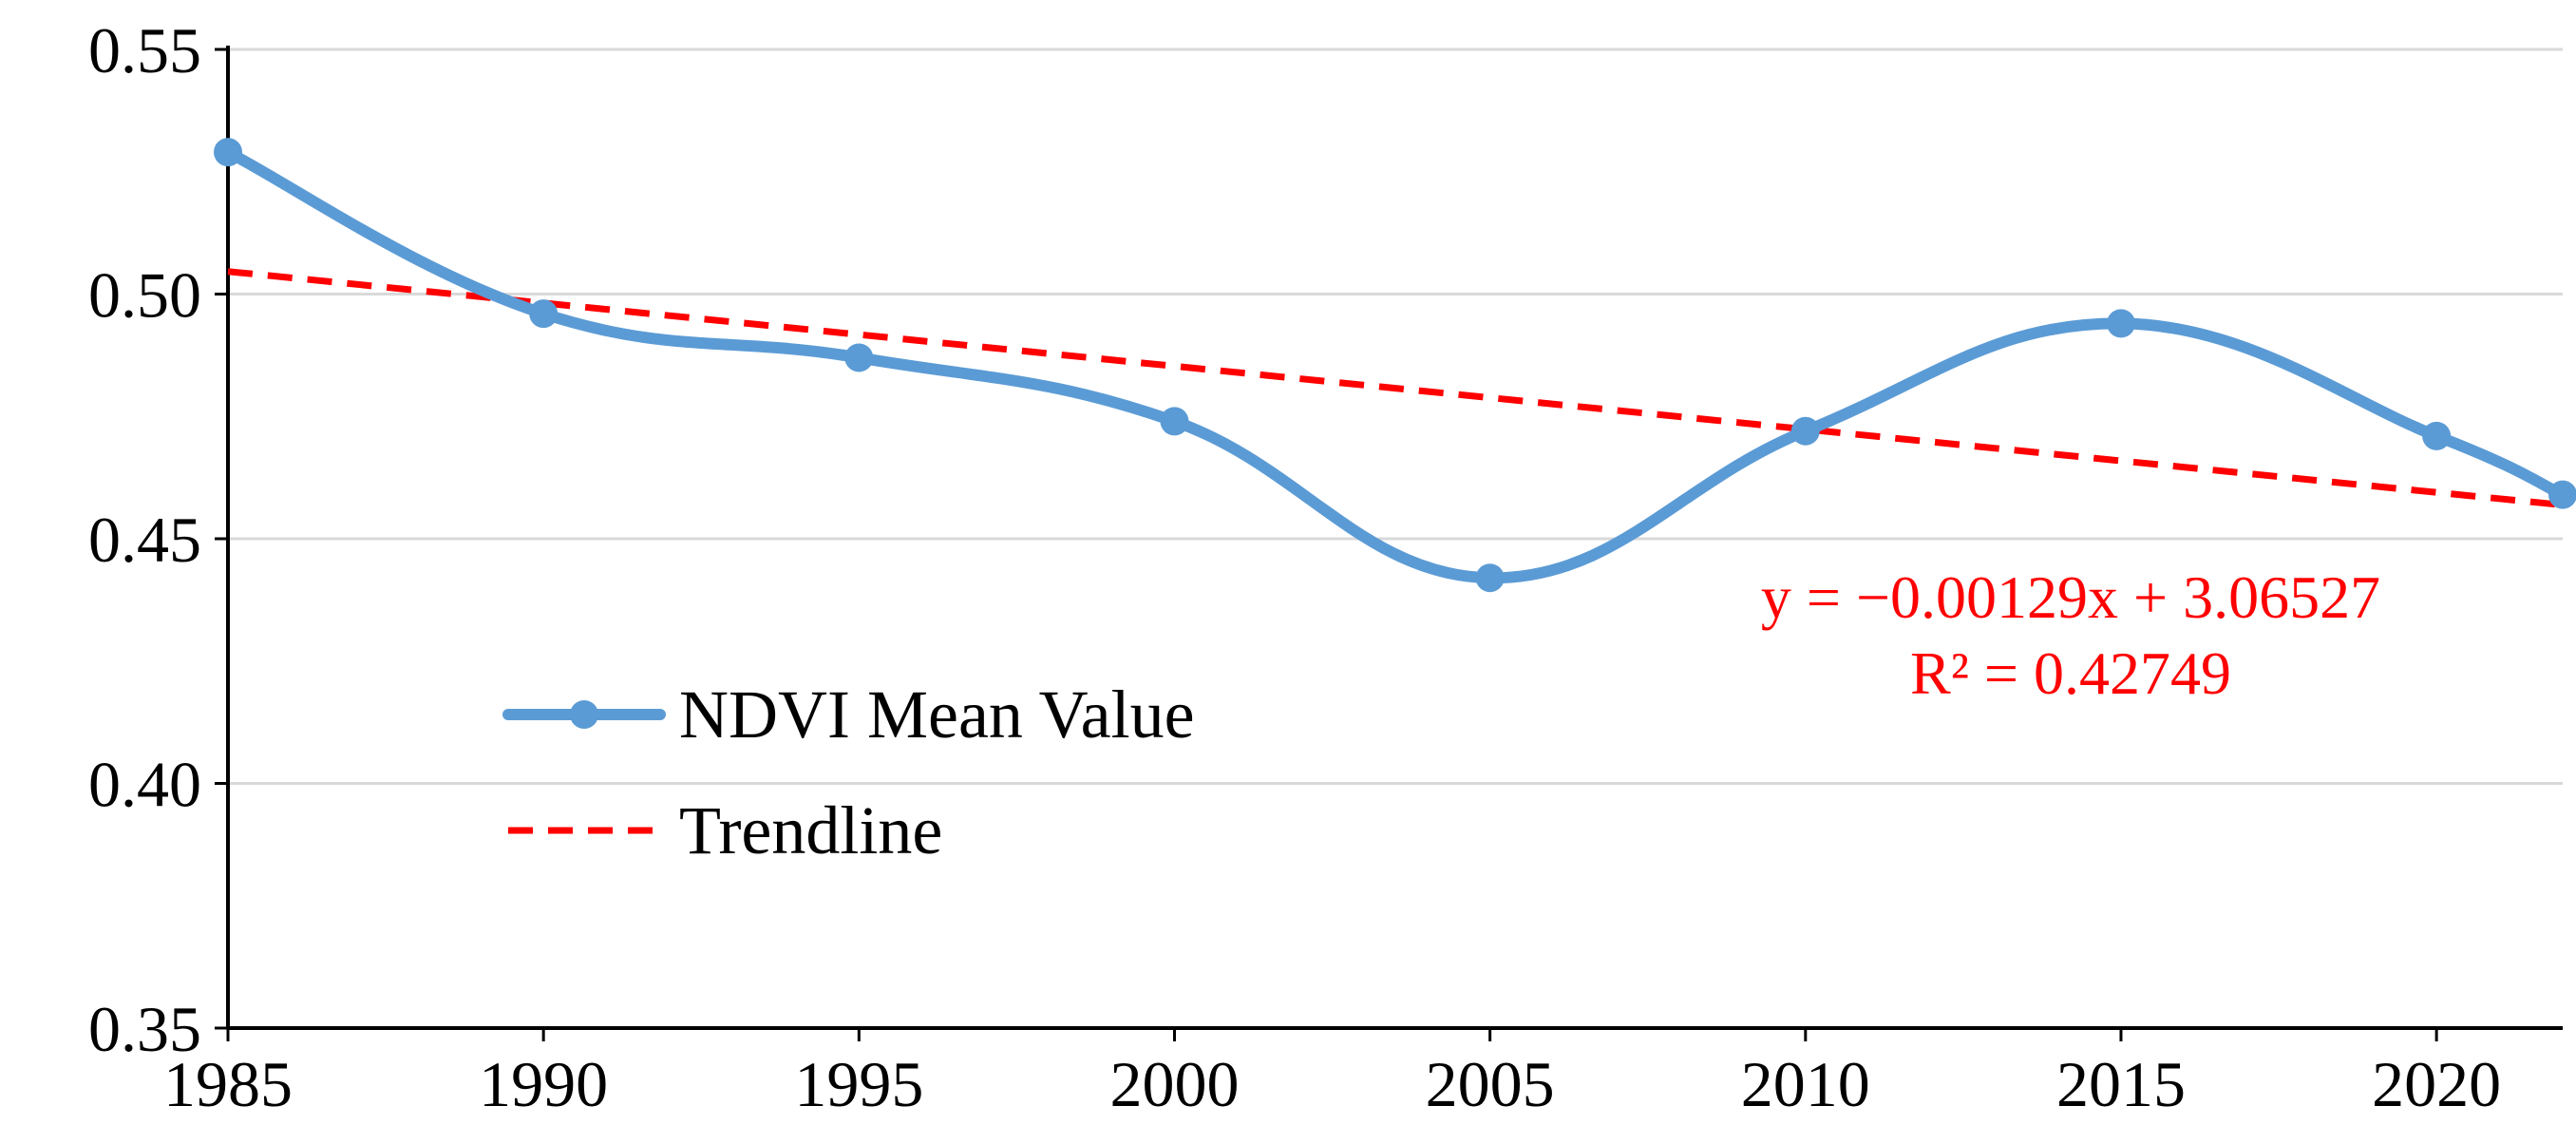 This screenshot has height=1144, width=2576. I want to click on trend-equation: y = −0.00129x + 3.06527, so click(2070, 597).